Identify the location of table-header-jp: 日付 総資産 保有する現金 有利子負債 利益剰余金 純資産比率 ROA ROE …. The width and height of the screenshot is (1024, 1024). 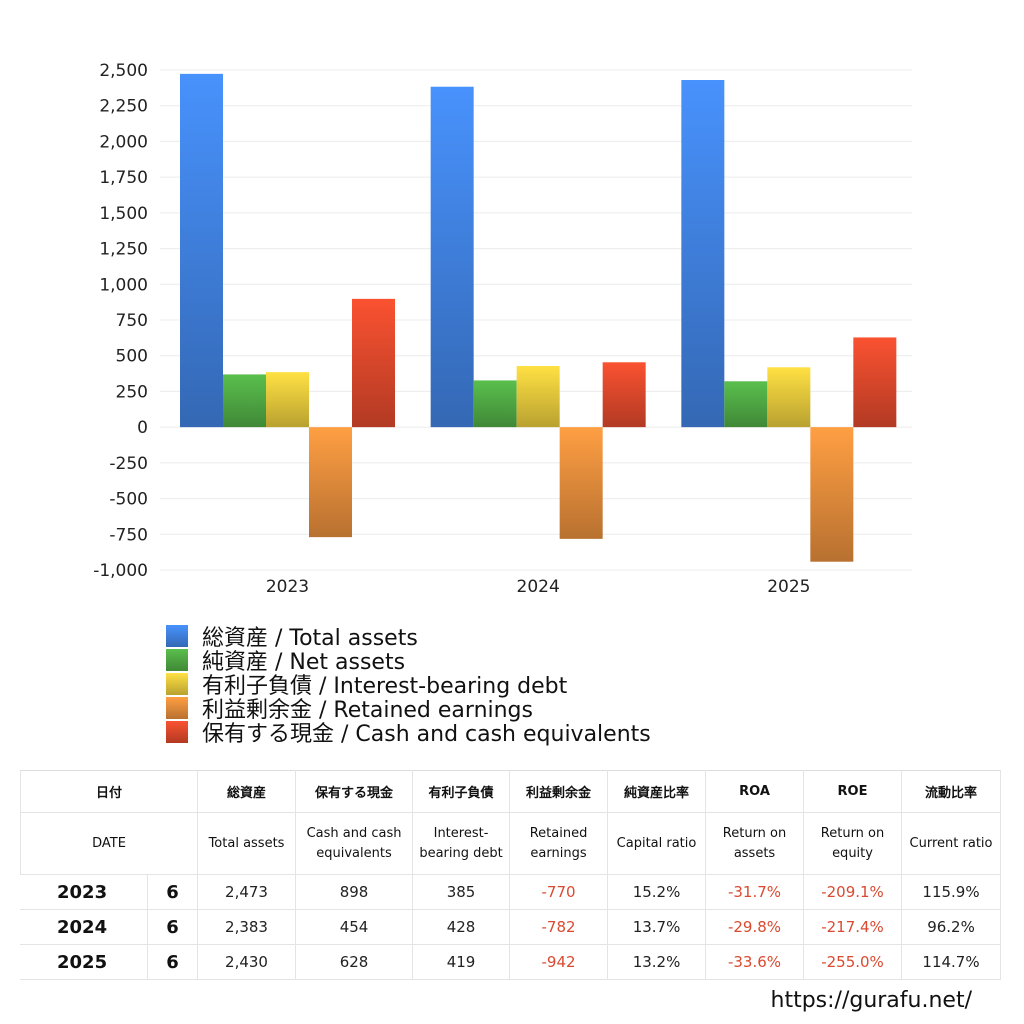
(510, 791).